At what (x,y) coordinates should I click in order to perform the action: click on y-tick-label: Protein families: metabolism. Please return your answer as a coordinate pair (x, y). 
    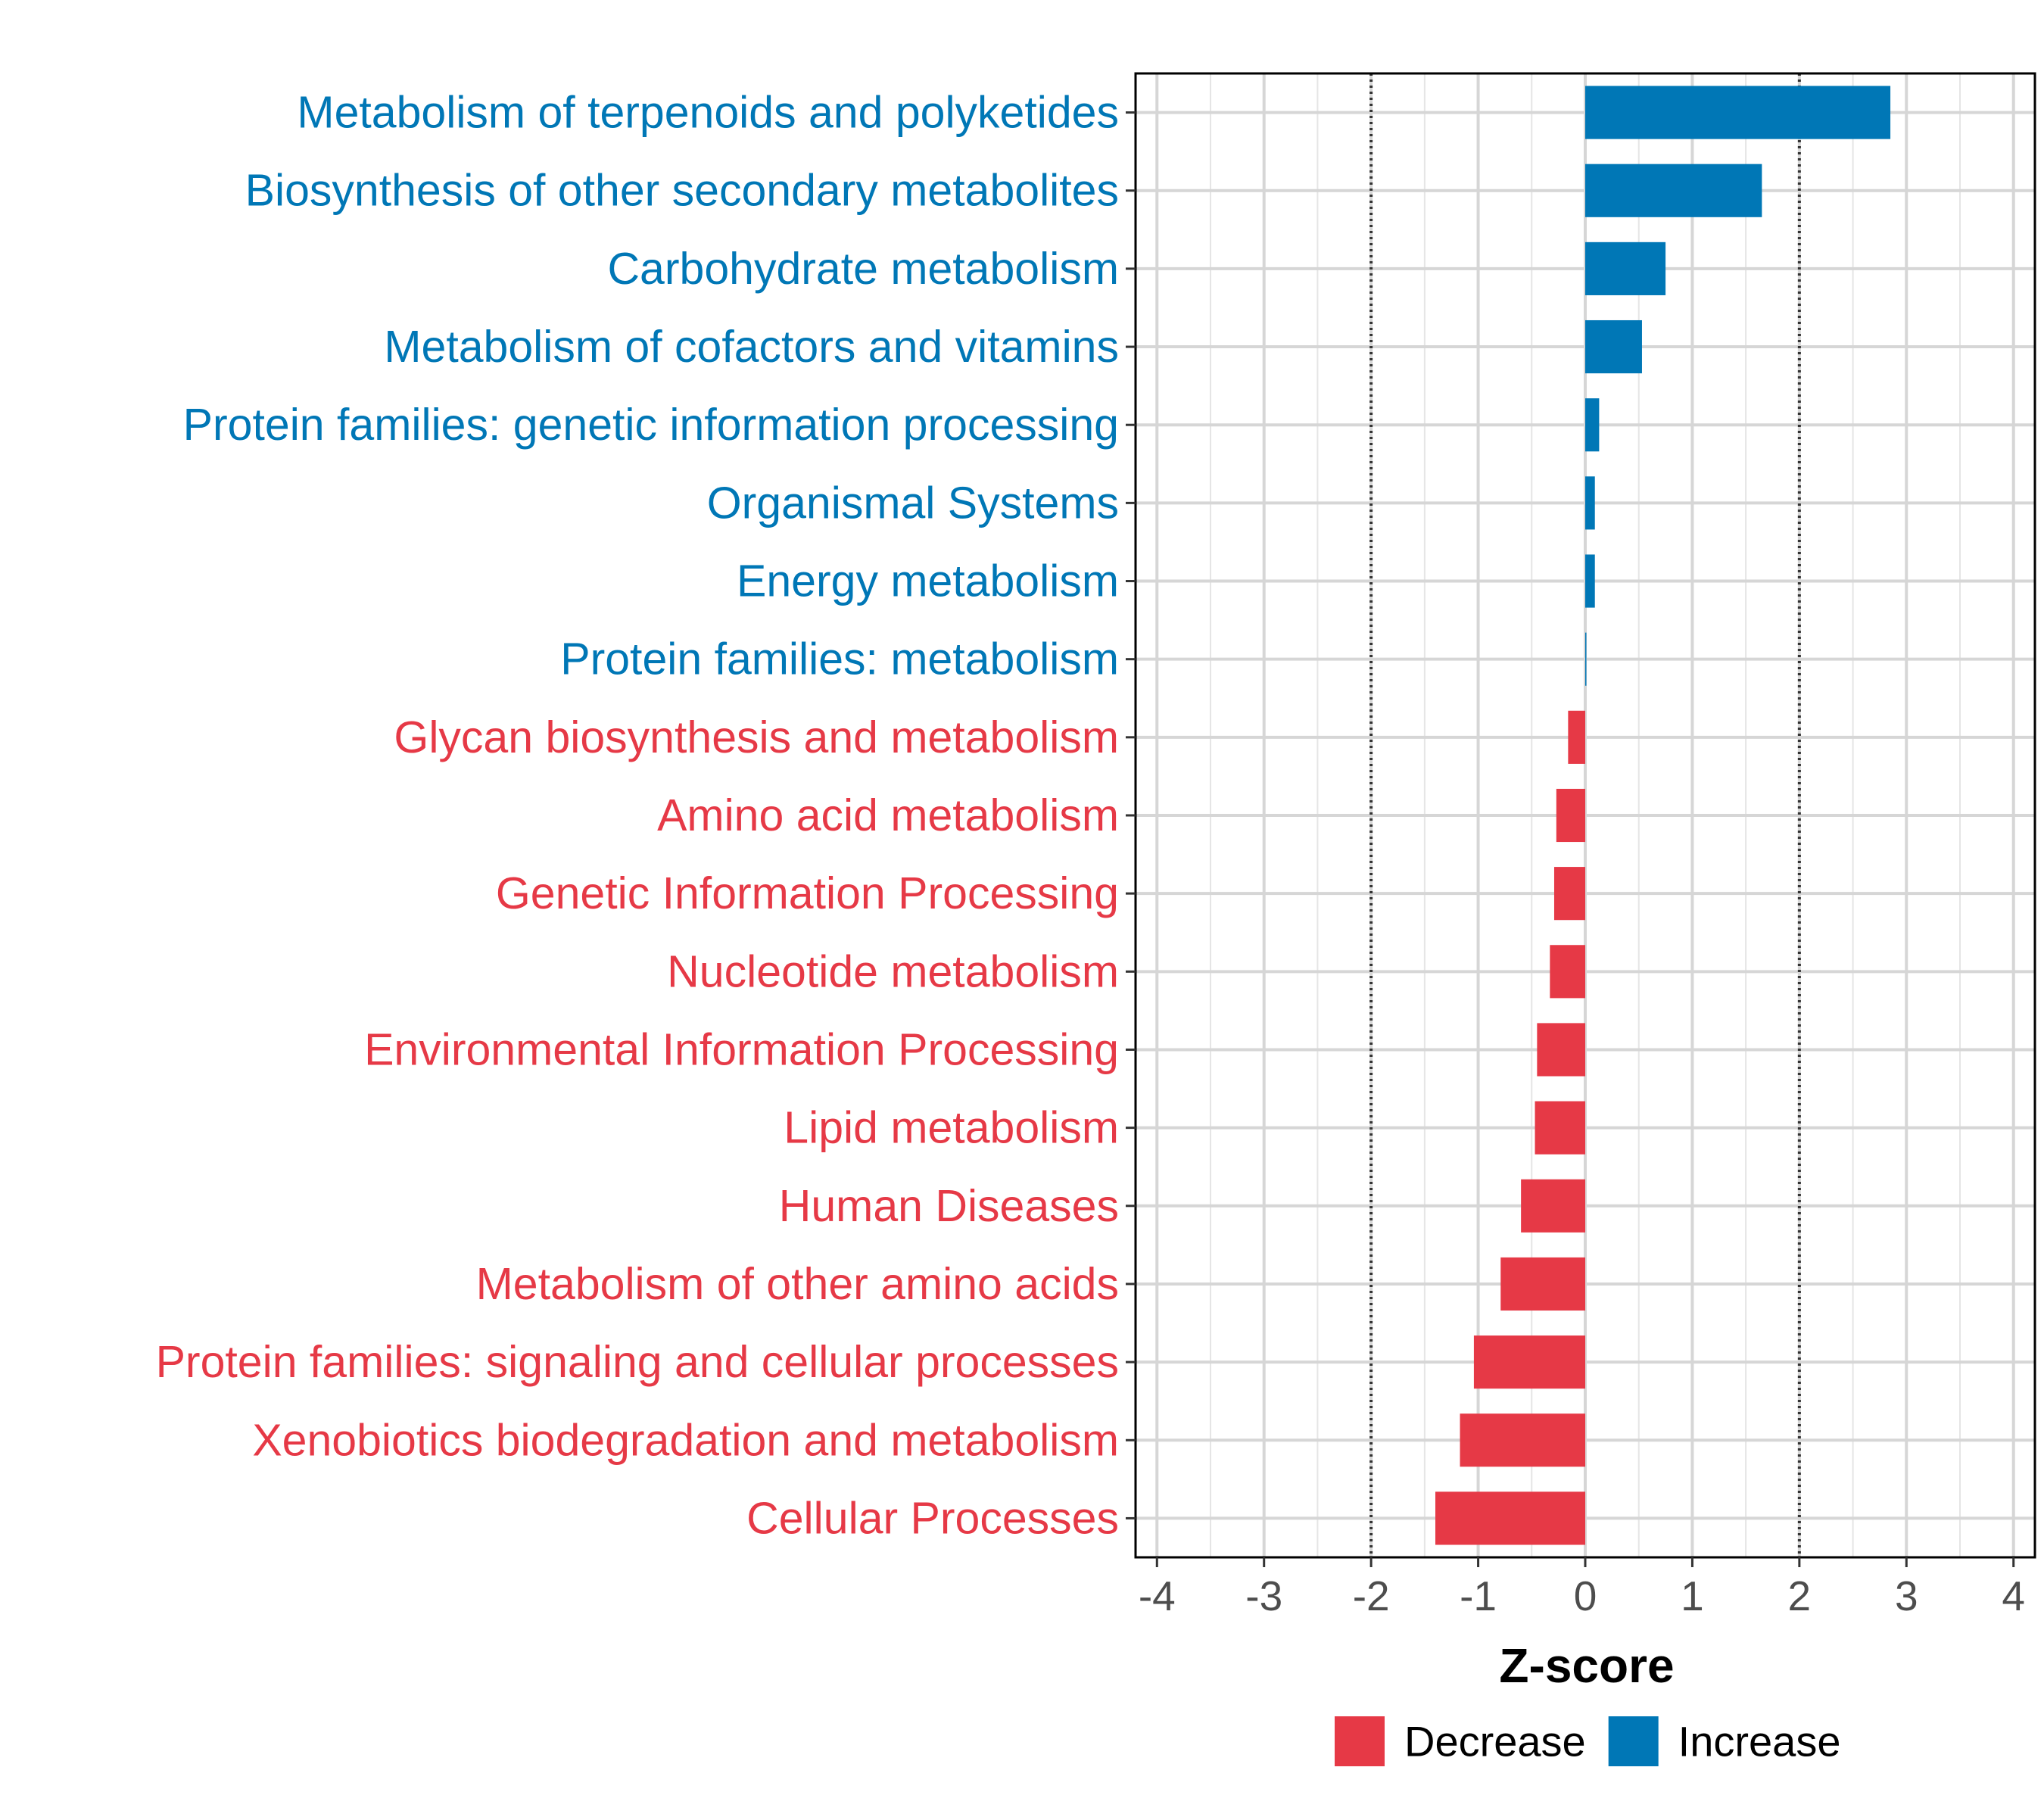
    Looking at the image, I should click on (839, 659).